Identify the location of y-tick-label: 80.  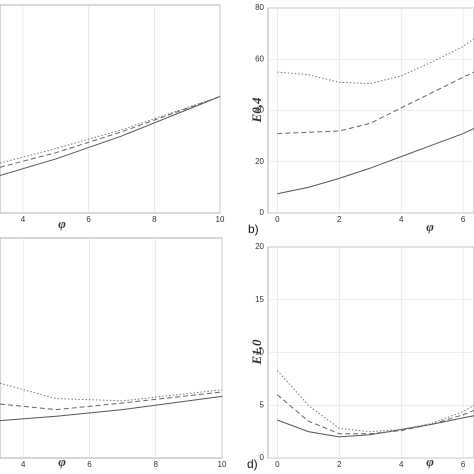
(259, 7).